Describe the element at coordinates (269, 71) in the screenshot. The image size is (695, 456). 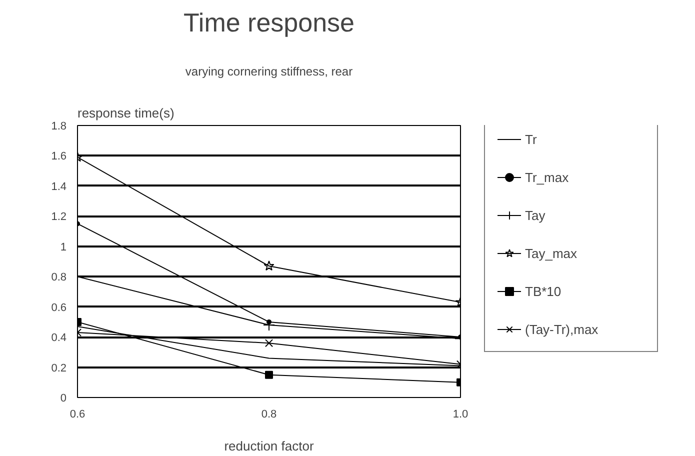
I see `chart-subtitle: varying cornering stiffness, rear` at that location.